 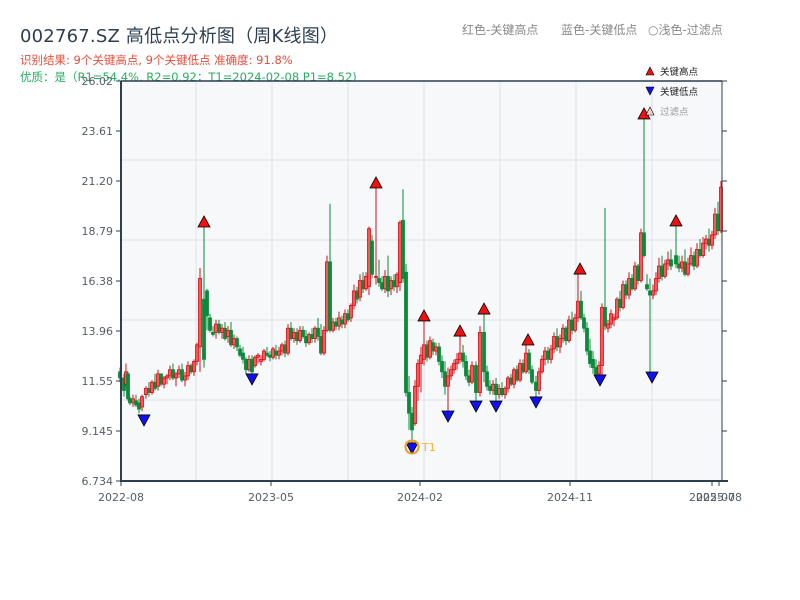 What do you see at coordinates (650, 71) in the screenshot?
I see `legend-high-icon` at bounding box center [650, 71].